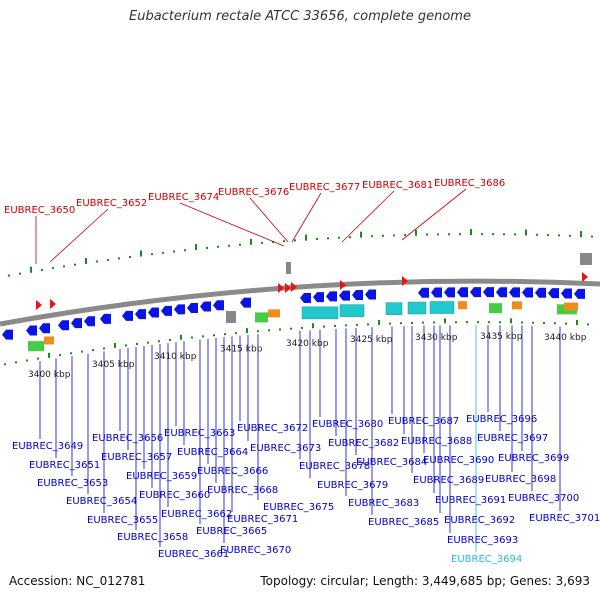 The height and width of the screenshot is (600, 600). I want to click on bottom-gene-label: EUBREC_3675, so click(298, 507).